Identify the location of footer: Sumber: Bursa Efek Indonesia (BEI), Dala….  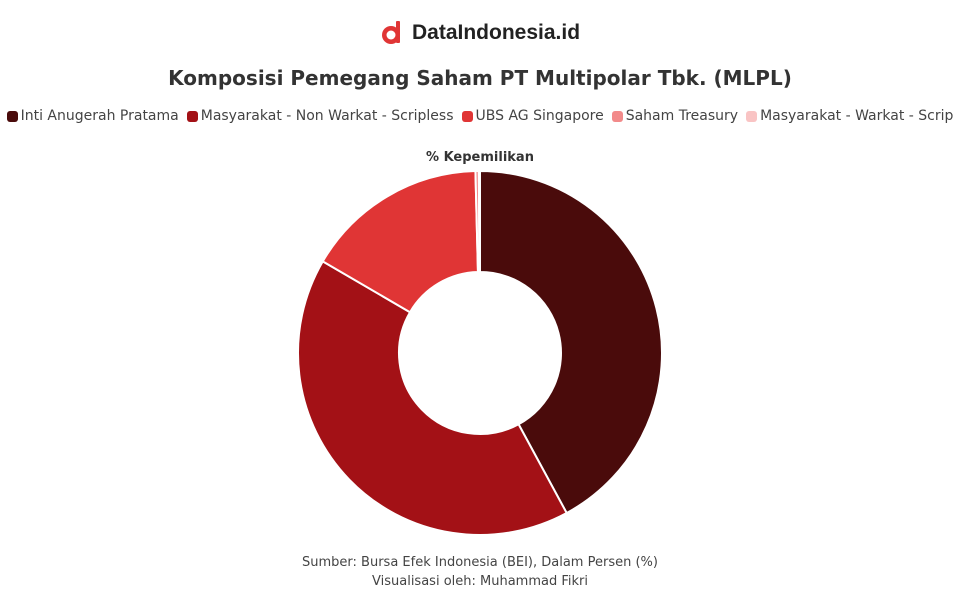
(480, 572).